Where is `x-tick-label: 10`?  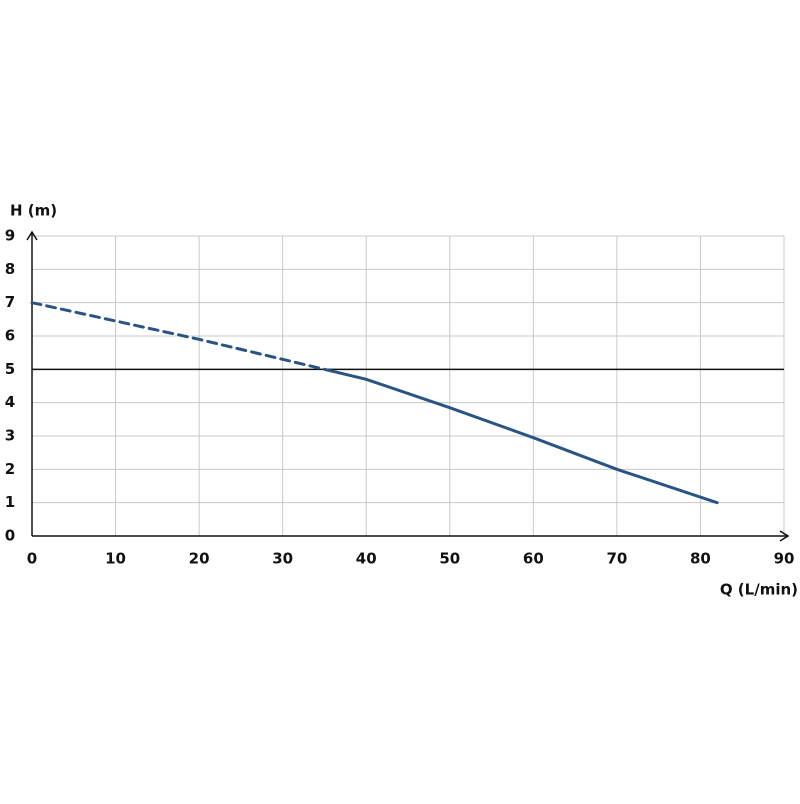
x-tick-label: 10 is located at coordinates (115, 559).